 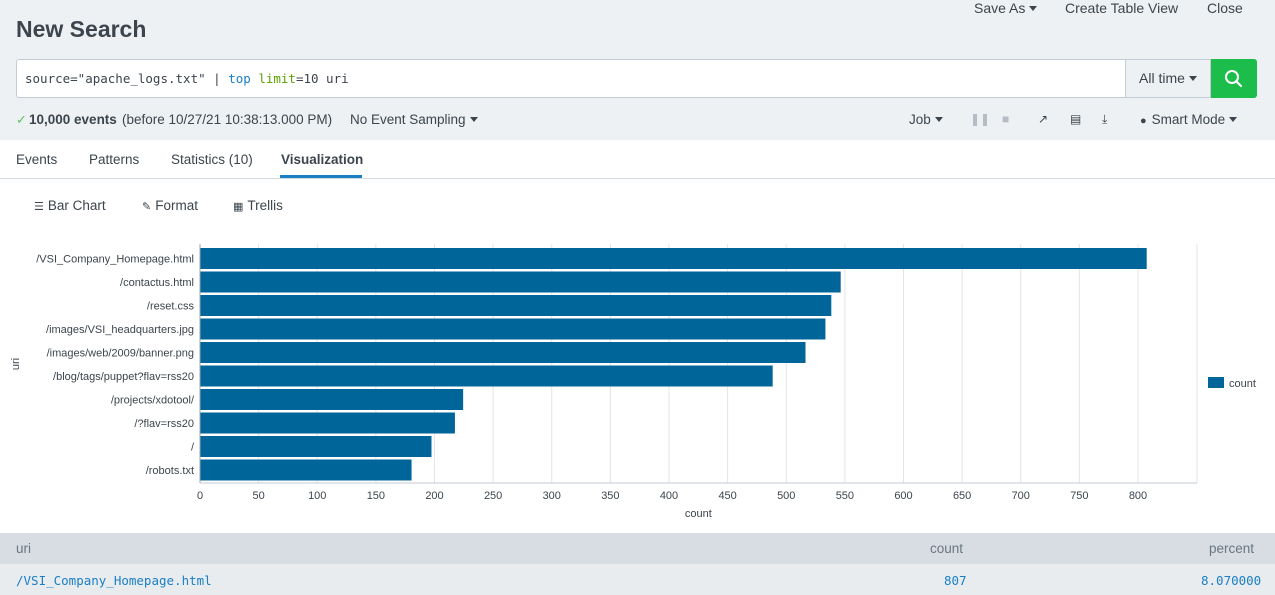 What do you see at coordinates (171, 307) in the screenshot?
I see `category-label: /reset.css` at bounding box center [171, 307].